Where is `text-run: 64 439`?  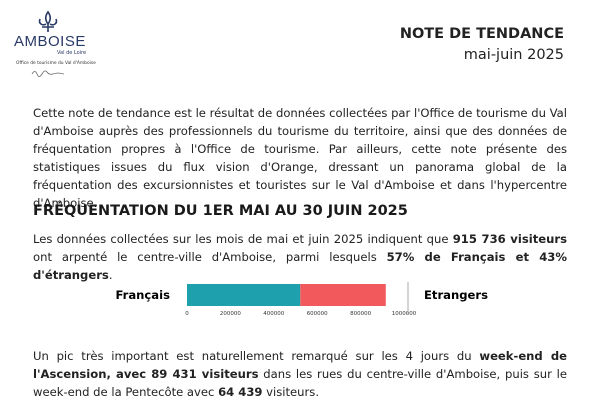 text-run: 64 439 is located at coordinates (240, 392).